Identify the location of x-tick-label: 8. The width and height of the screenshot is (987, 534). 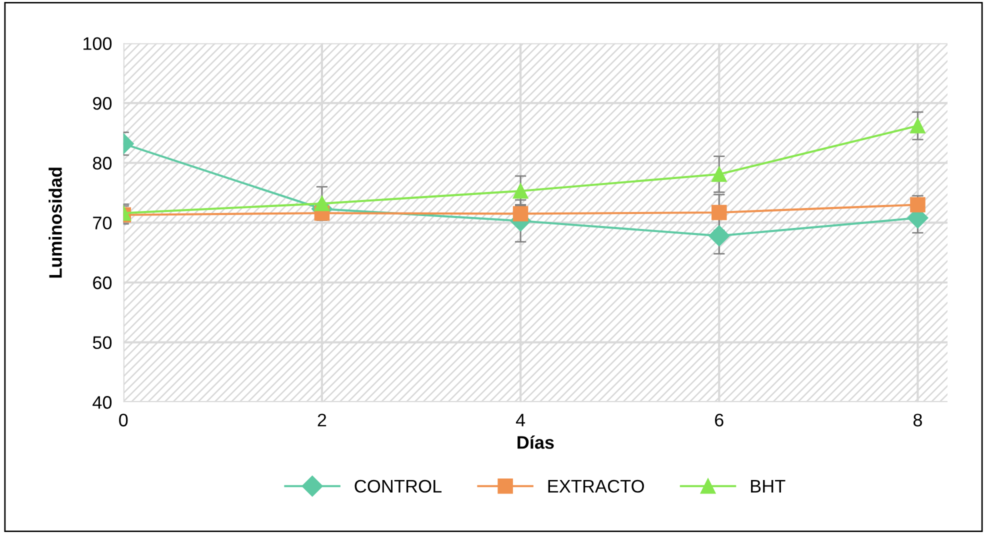
(917, 420).